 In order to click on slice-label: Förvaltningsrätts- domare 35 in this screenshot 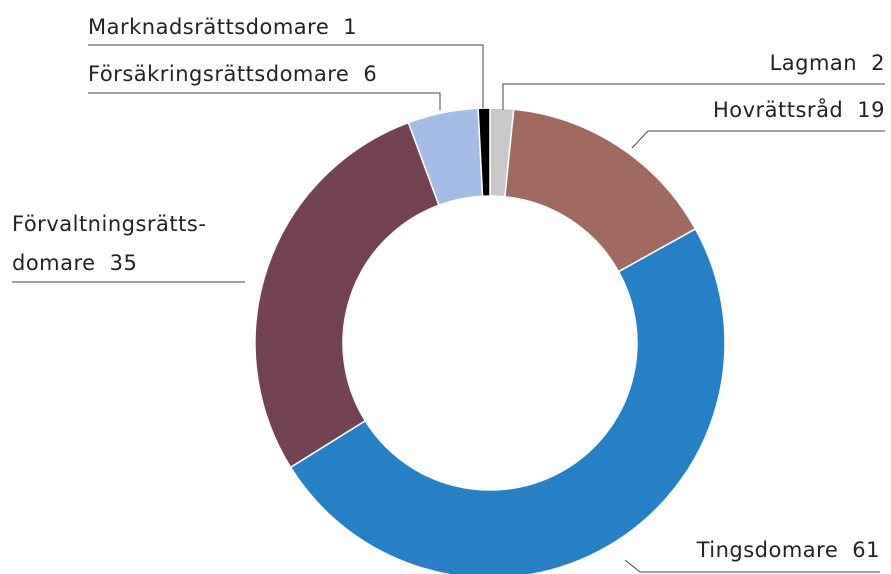, I will do `click(109, 244)`.